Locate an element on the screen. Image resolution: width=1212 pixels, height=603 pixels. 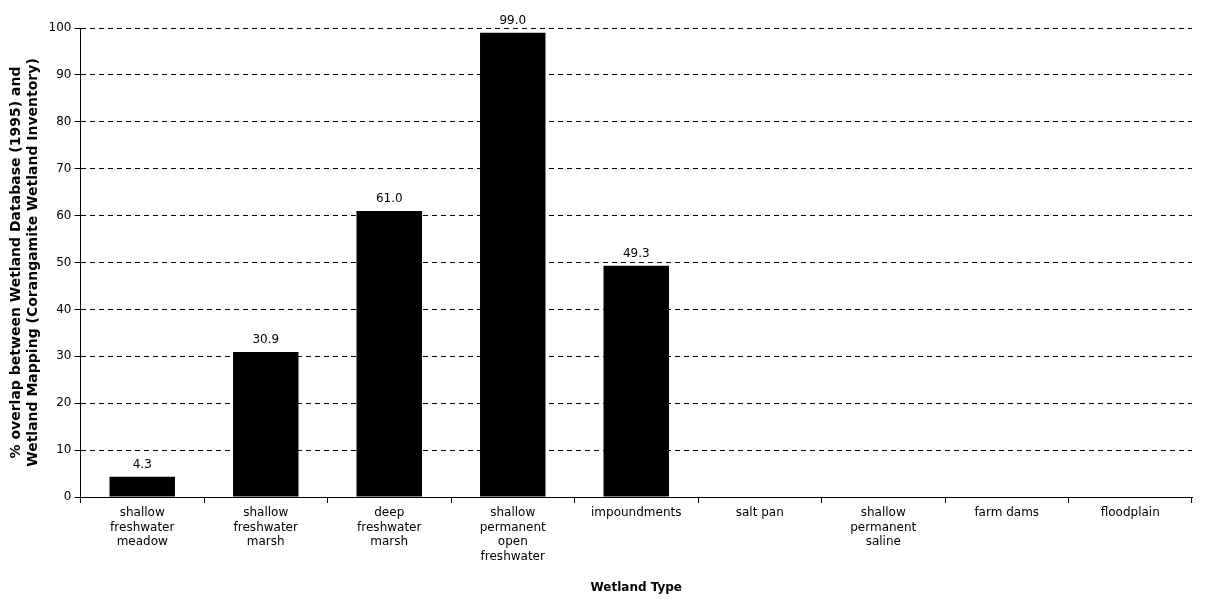
y-tick-label: 80 is located at coordinates (64, 120).